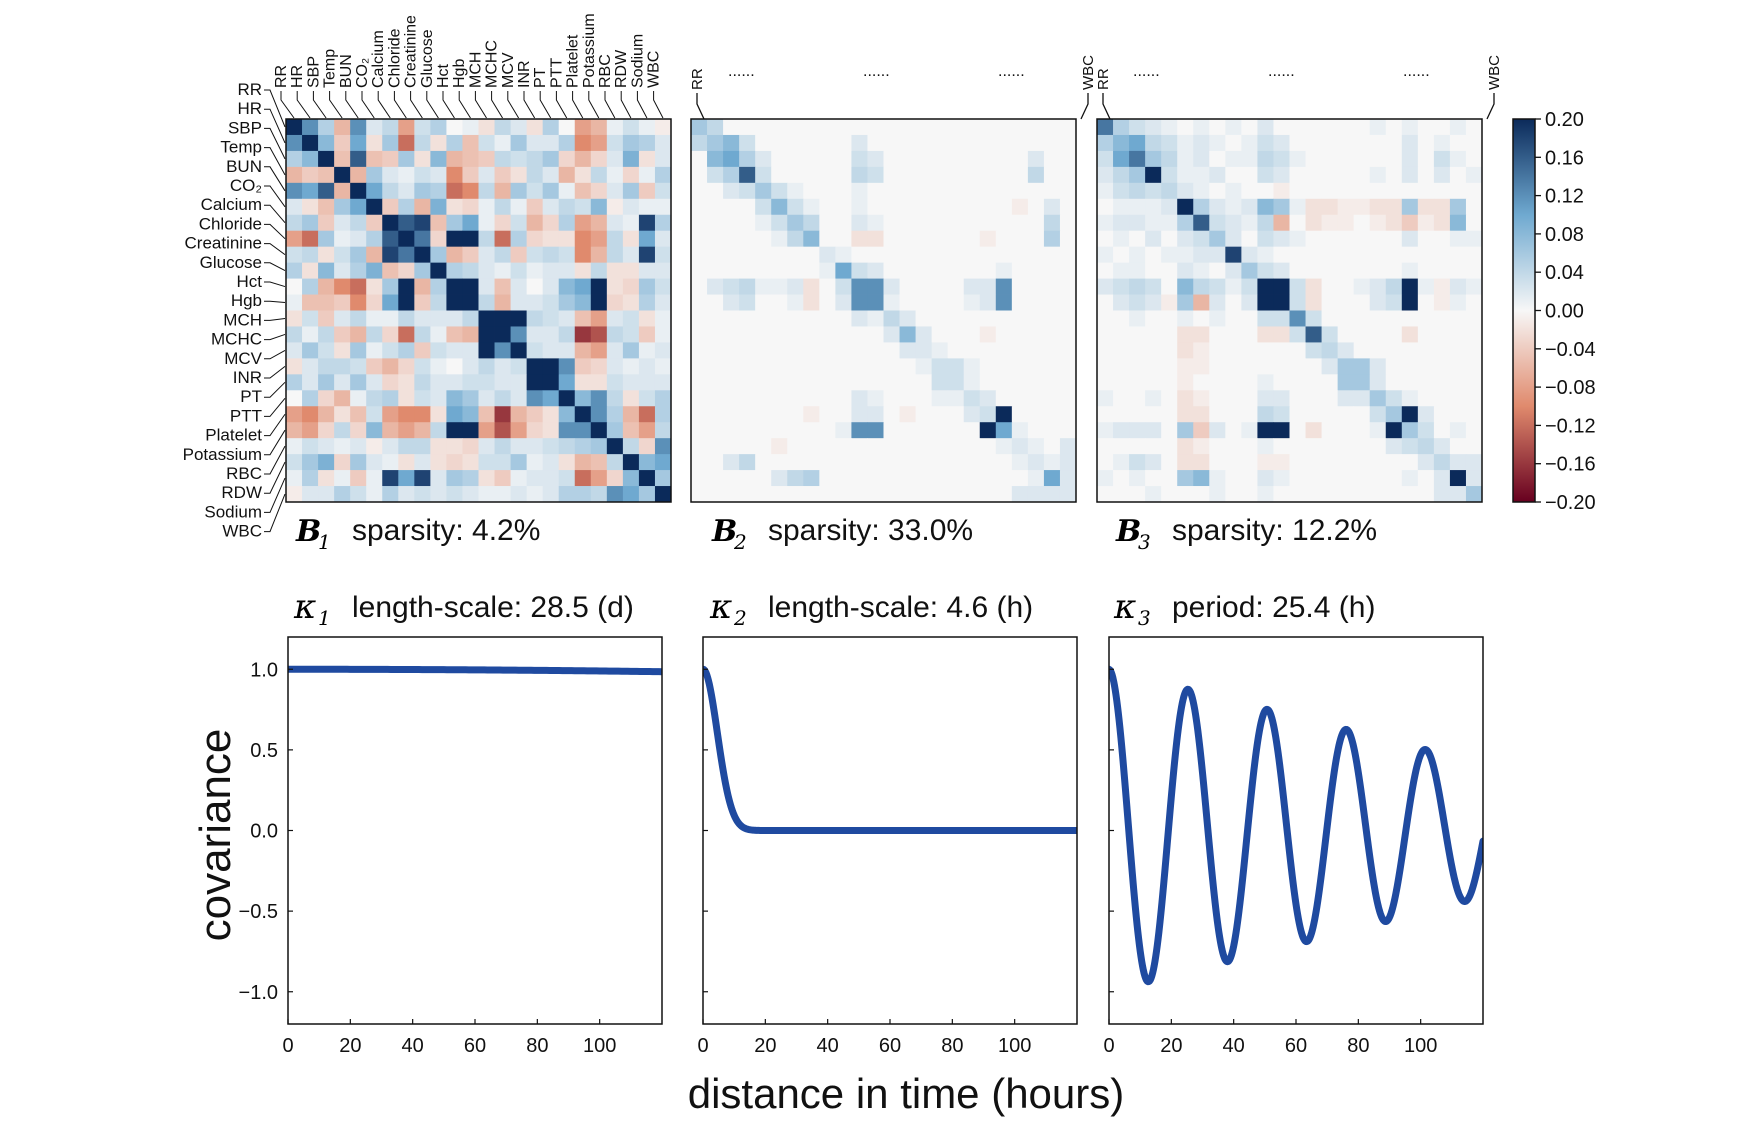 The width and height of the screenshot is (1755, 1132). Describe the element at coordinates (247, 377) in the screenshot. I see `row-label: INR` at that location.